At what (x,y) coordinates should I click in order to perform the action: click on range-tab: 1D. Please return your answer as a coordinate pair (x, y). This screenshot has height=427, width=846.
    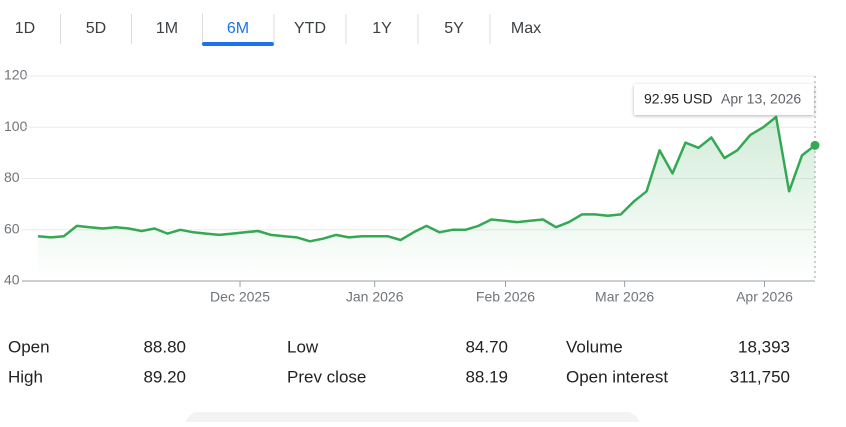
    Looking at the image, I should click on (25, 28).